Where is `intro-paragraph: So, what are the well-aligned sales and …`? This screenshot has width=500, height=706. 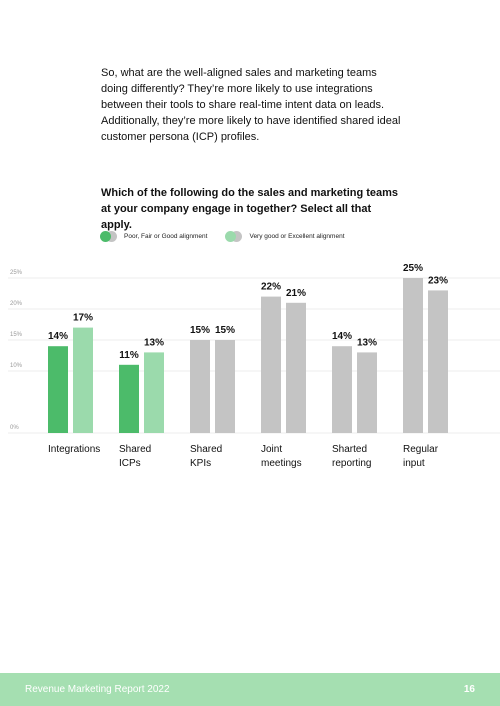 intro-paragraph: So, what are the well-aligned sales and … is located at coordinates (251, 105).